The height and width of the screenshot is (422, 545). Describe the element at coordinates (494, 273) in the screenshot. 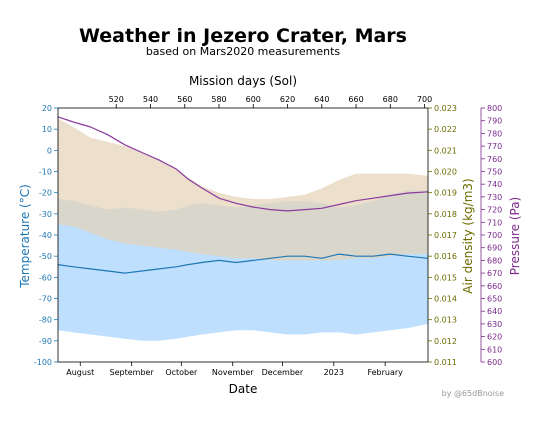

I see `pressure-tick-label-13: 670` at that location.